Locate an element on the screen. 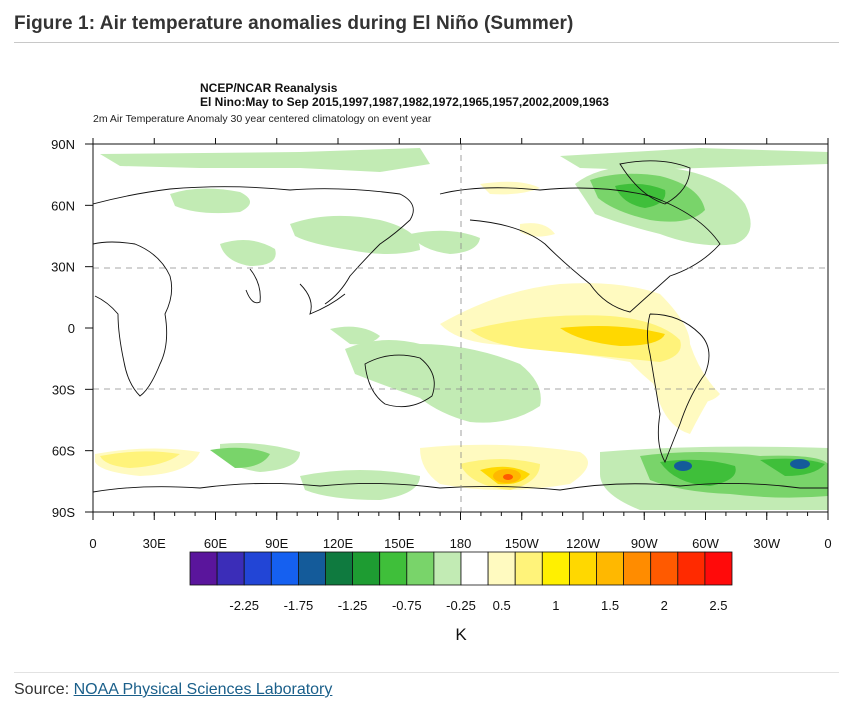  lon-tick-label: 30E is located at coordinates (154, 543).